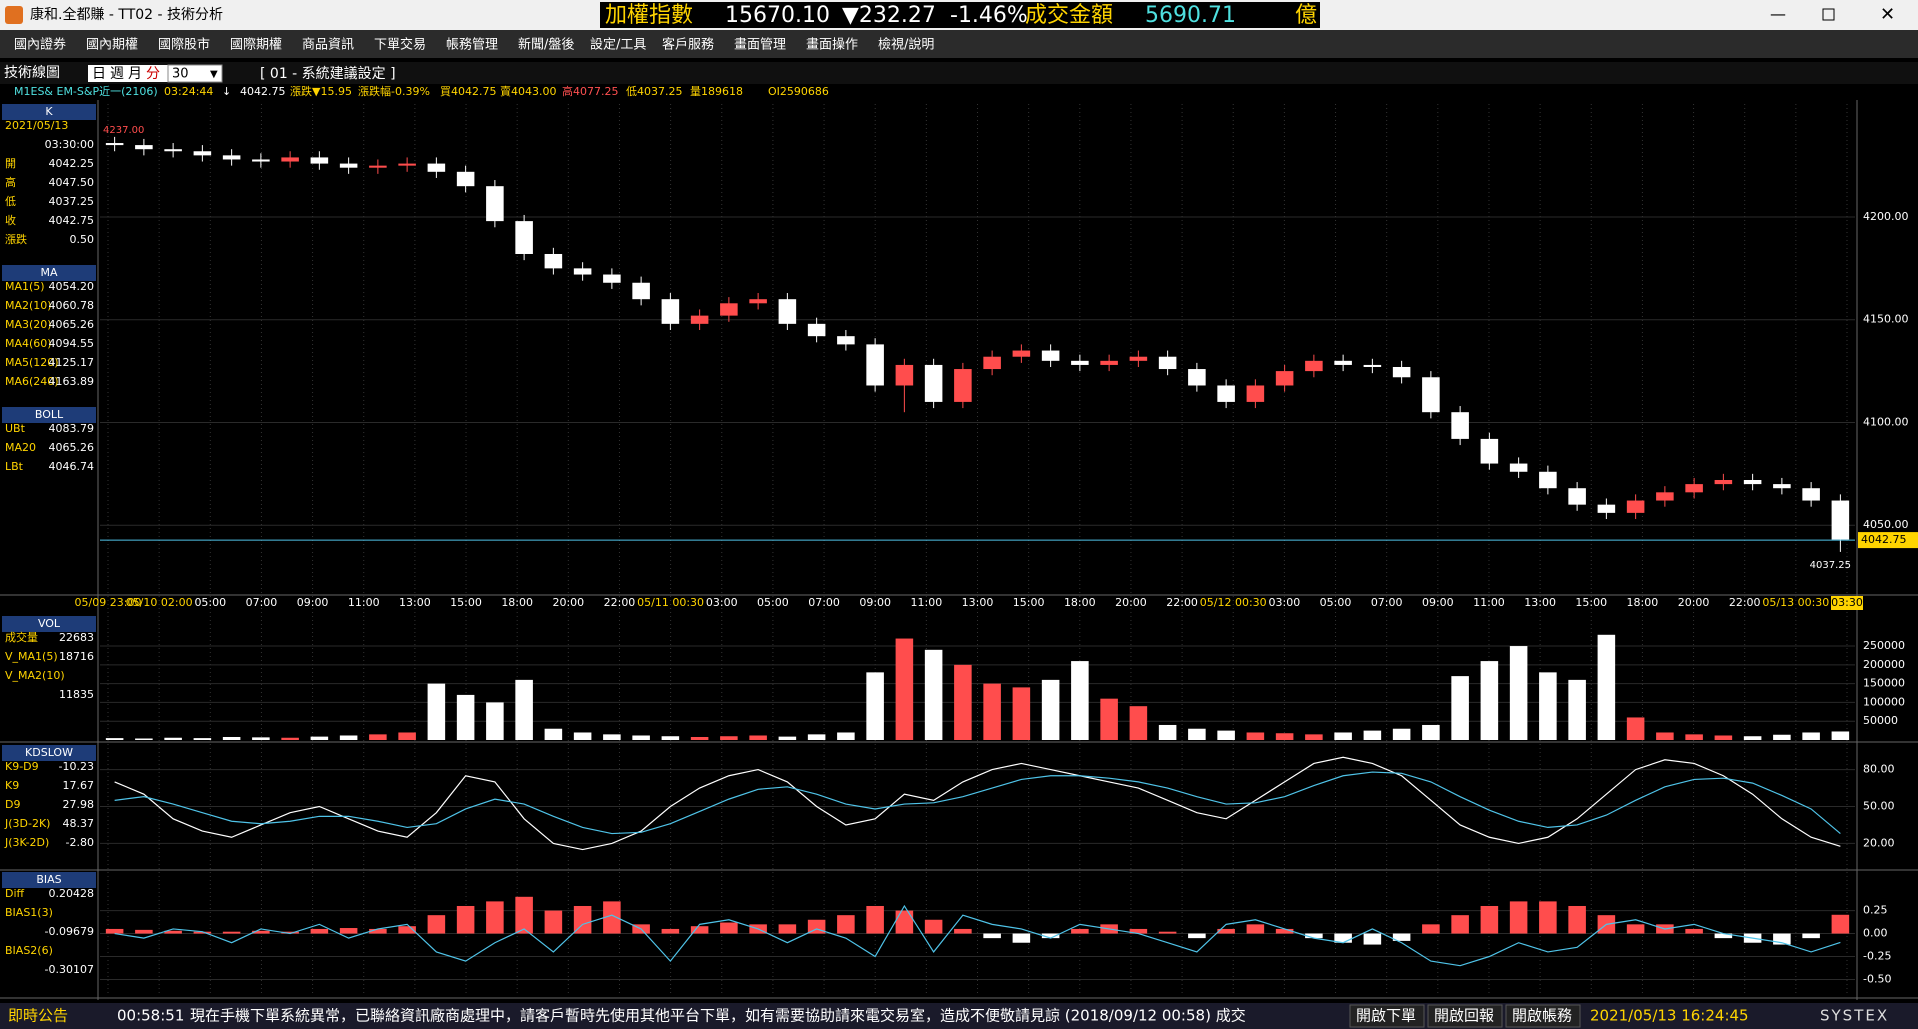 Image resolution: width=1918 pixels, height=1029 pixels. I want to click on close: ✕, so click(1887, 14).